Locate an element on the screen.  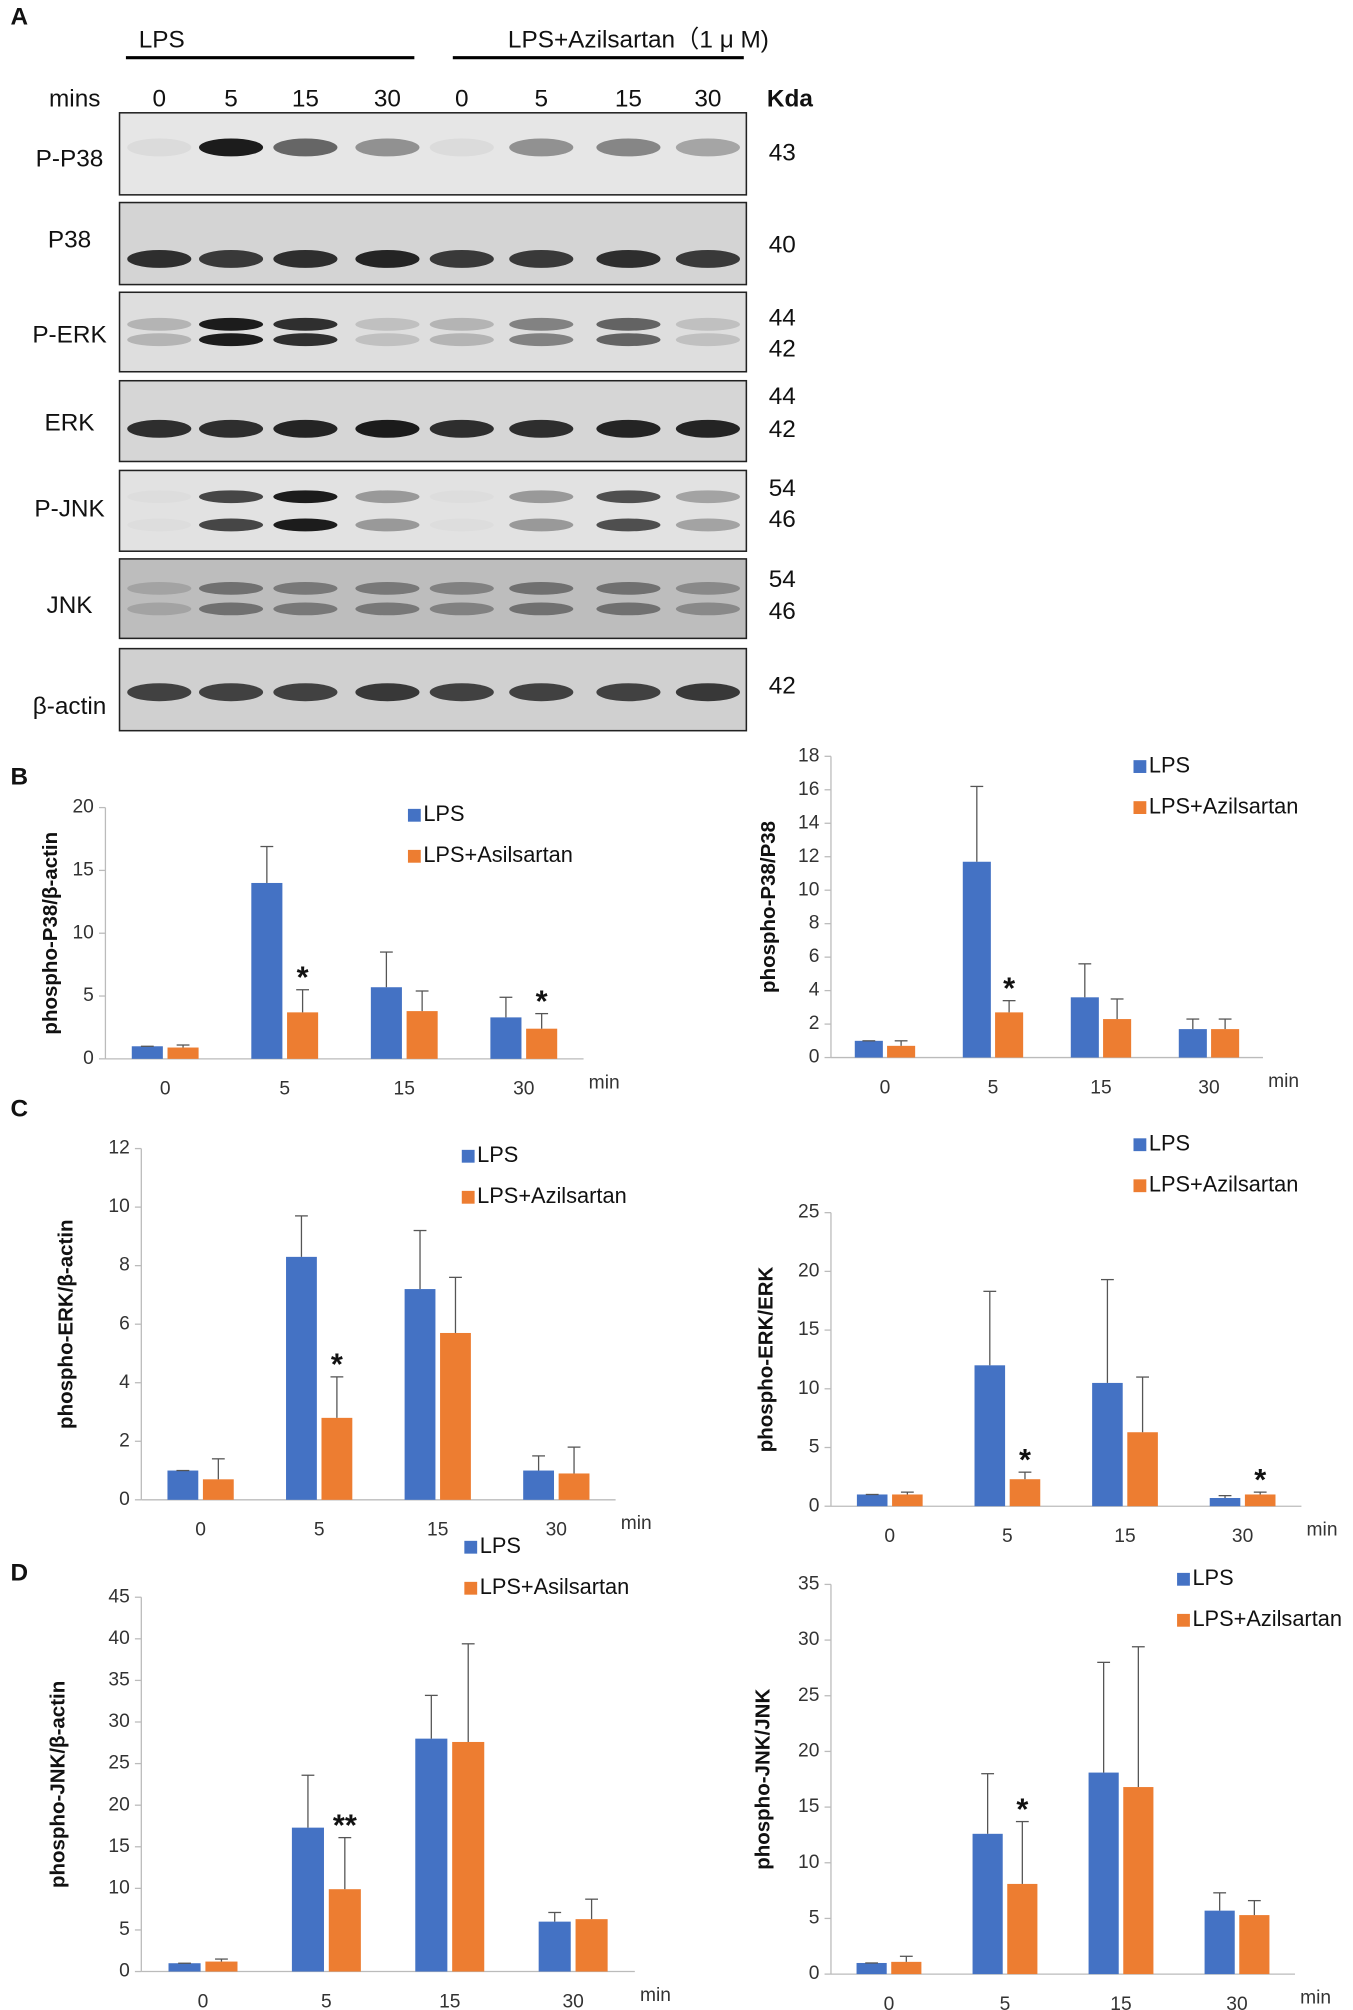
kda-value: 40 is located at coordinates (782, 245).